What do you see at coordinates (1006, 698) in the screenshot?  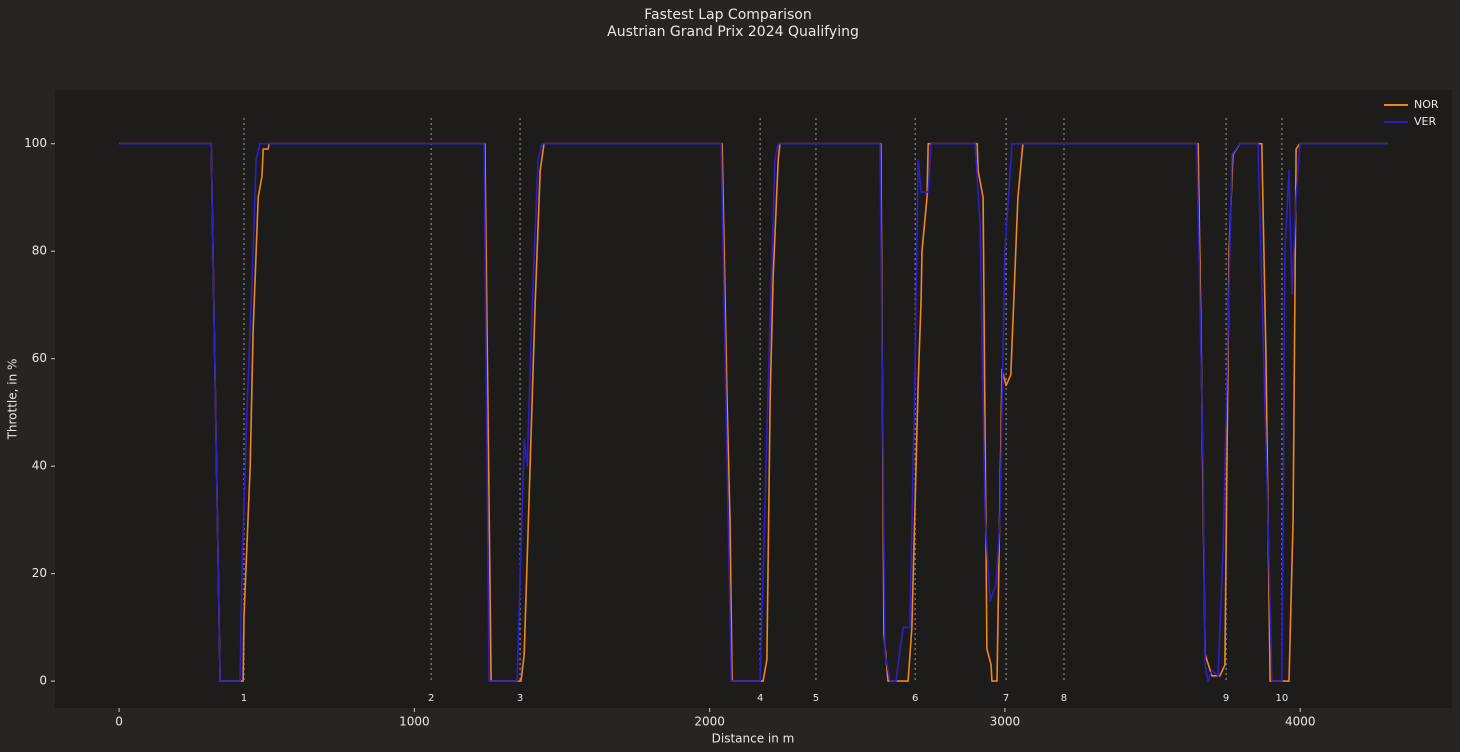 I see `corner-label: 7` at bounding box center [1006, 698].